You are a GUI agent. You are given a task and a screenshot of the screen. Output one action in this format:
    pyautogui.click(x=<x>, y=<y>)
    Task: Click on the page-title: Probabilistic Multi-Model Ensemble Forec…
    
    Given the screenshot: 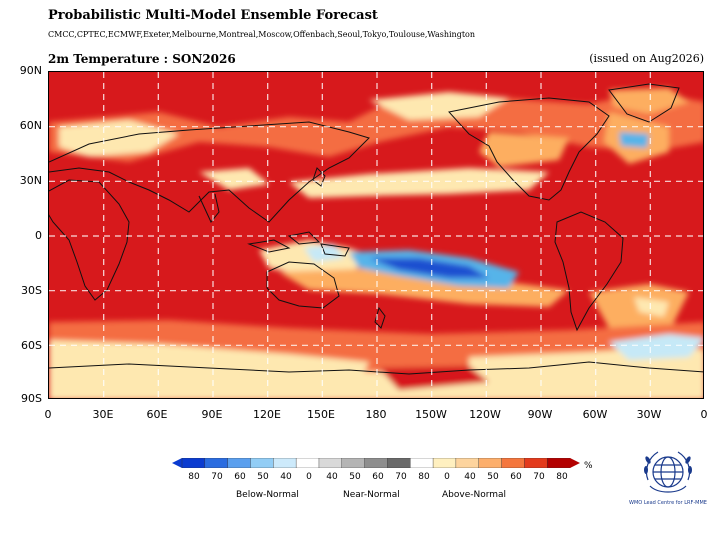 What is the action you would take?
    pyautogui.click(x=213, y=15)
    